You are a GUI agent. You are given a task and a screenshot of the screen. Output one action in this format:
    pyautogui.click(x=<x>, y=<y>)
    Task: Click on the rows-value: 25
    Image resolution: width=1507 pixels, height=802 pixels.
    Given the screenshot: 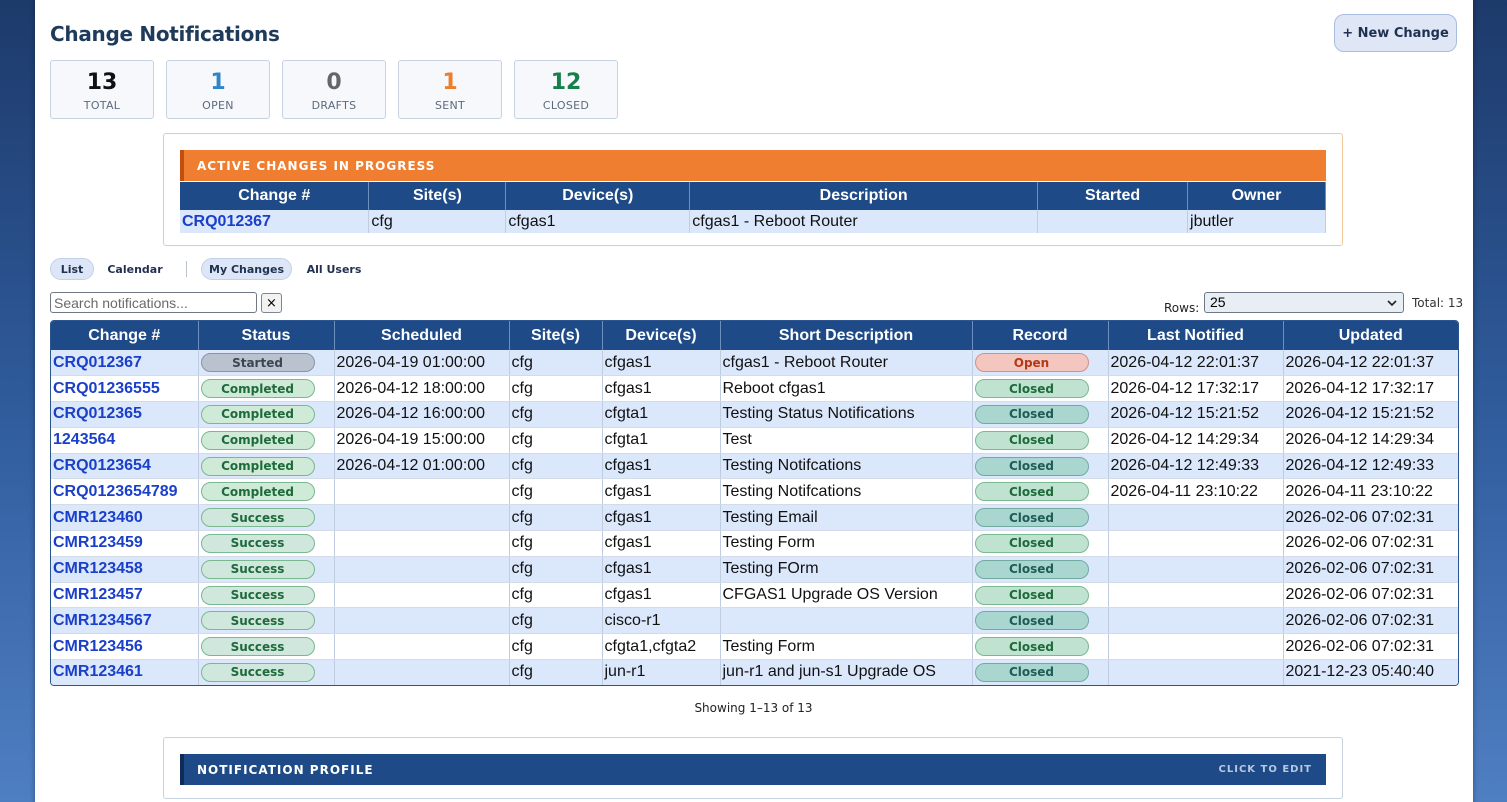 What is the action you would take?
    pyautogui.click(x=1218, y=302)
    